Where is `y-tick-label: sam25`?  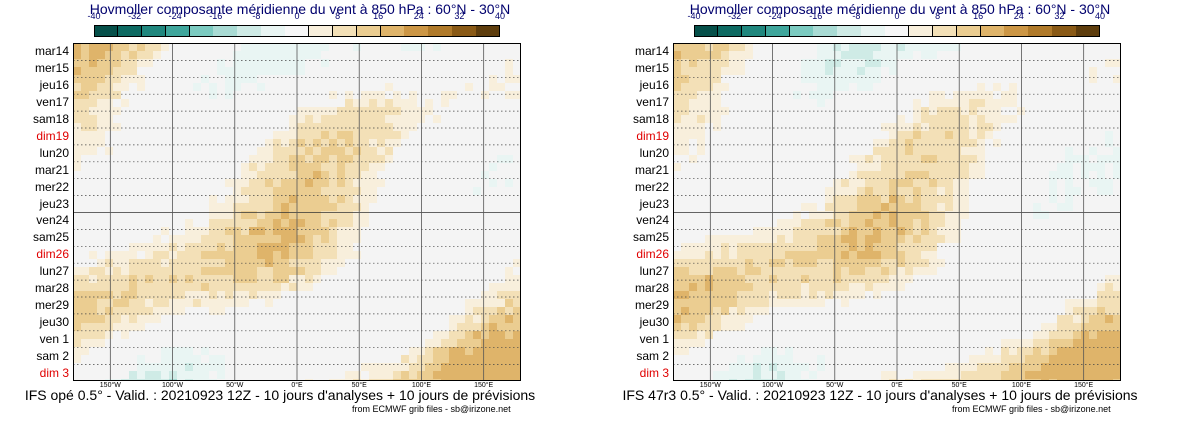
y-tick-label: sam25 is located at coordinates (50, 237).